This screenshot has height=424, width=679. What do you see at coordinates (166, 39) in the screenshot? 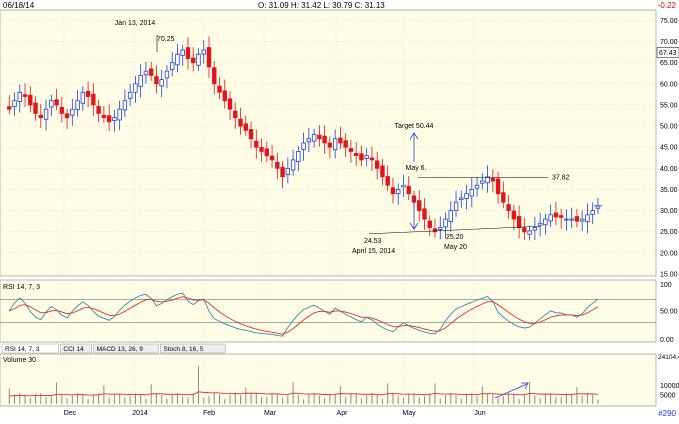
I see `annotation-peak-value: 70.25` at bounding box center [166, 39].